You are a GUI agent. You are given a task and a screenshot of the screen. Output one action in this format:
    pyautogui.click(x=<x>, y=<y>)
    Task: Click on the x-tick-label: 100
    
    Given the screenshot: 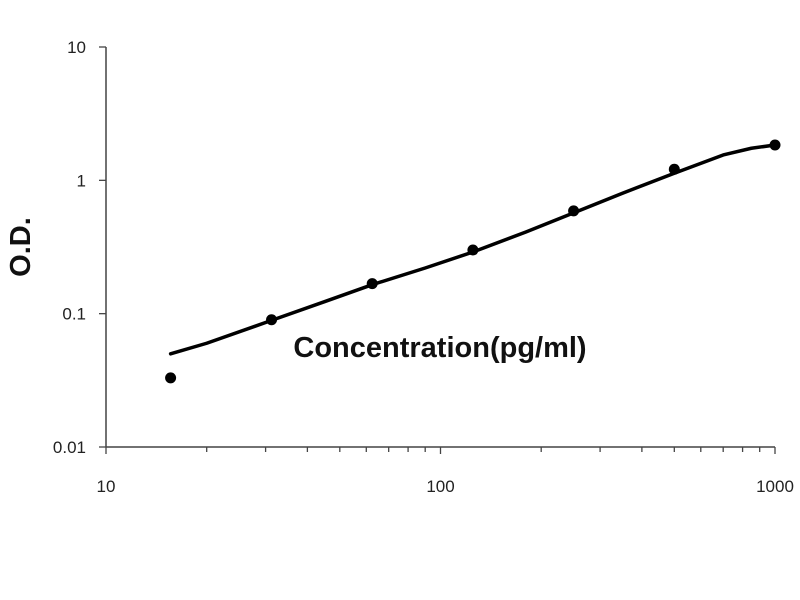 What is the action you would take?
    pyautogui.click(x=440, y=486)
    